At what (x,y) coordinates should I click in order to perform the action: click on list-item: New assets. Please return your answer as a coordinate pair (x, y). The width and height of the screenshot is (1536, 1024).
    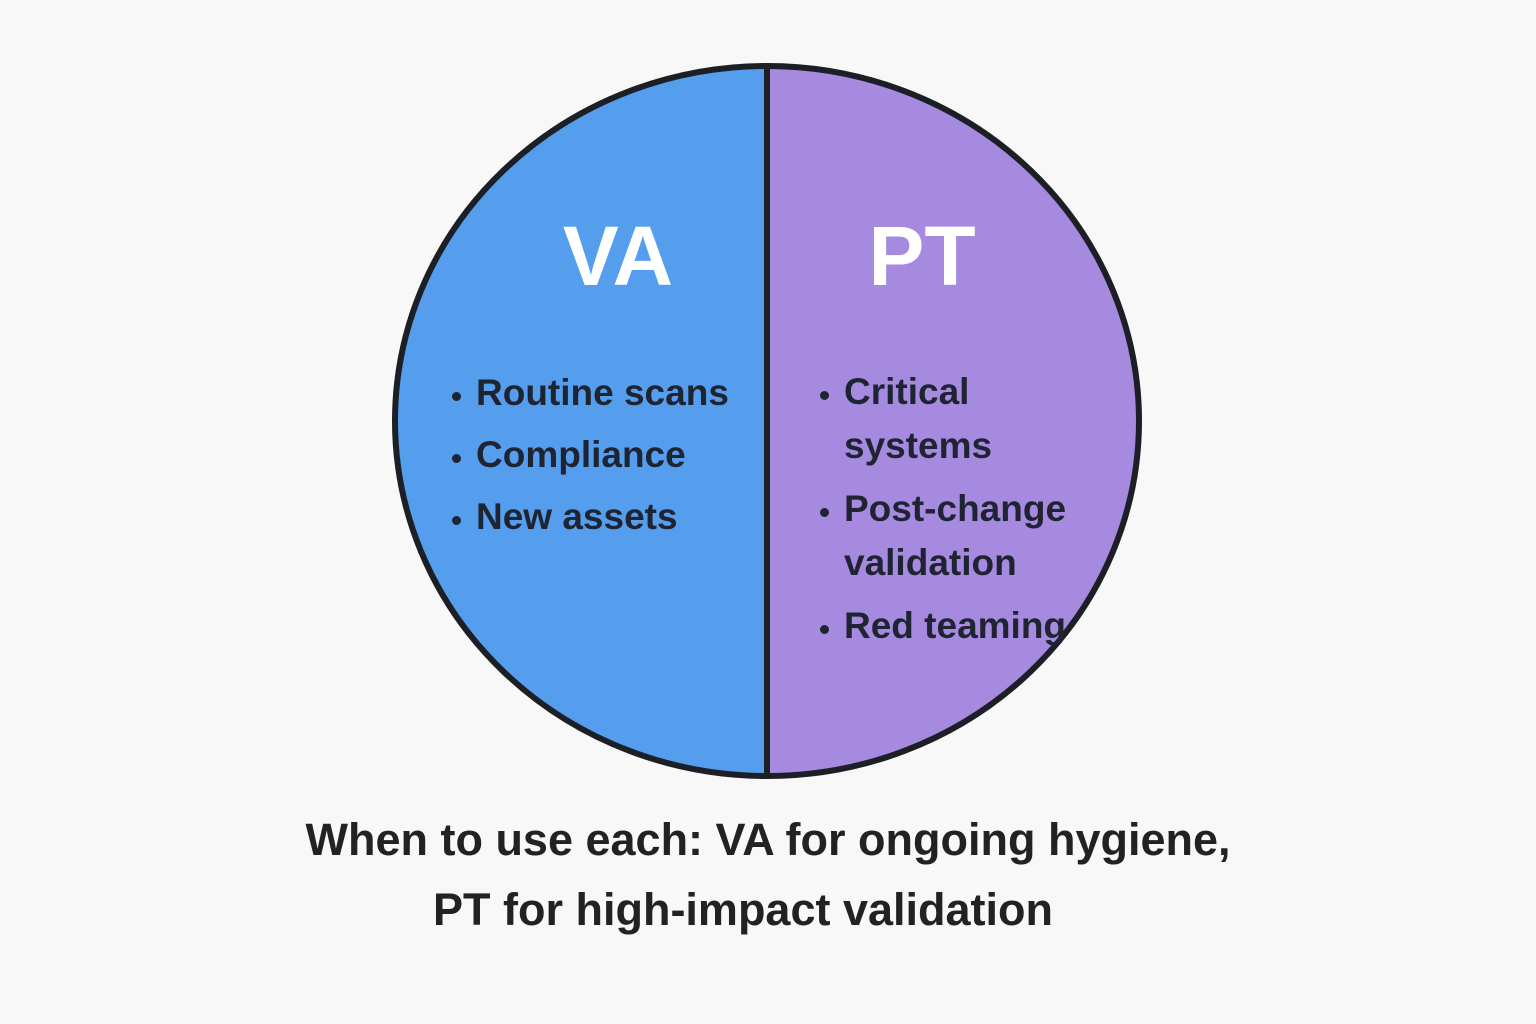
    Looking at the image, I should click on (636, 516).